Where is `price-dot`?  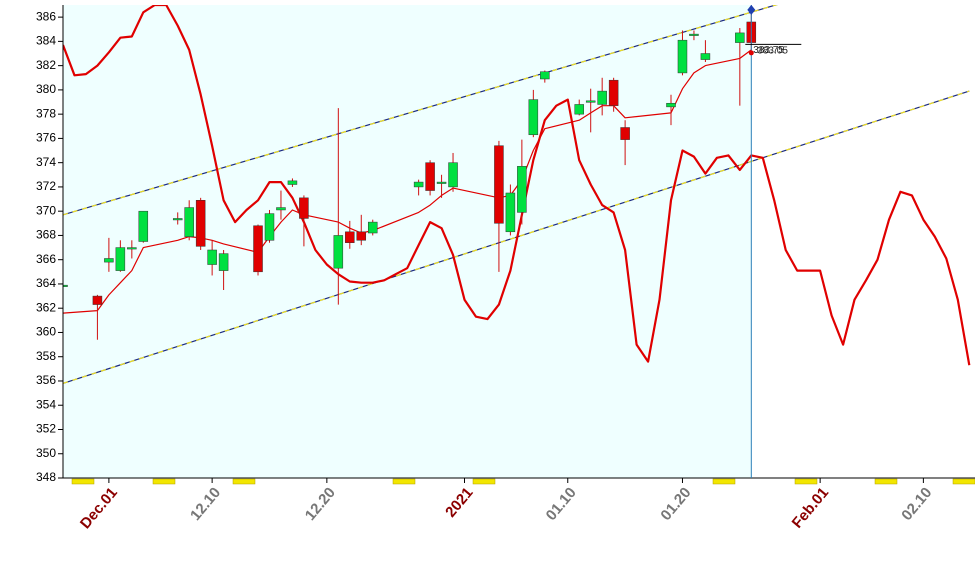
price-dot is located at coordinates (751, 53).